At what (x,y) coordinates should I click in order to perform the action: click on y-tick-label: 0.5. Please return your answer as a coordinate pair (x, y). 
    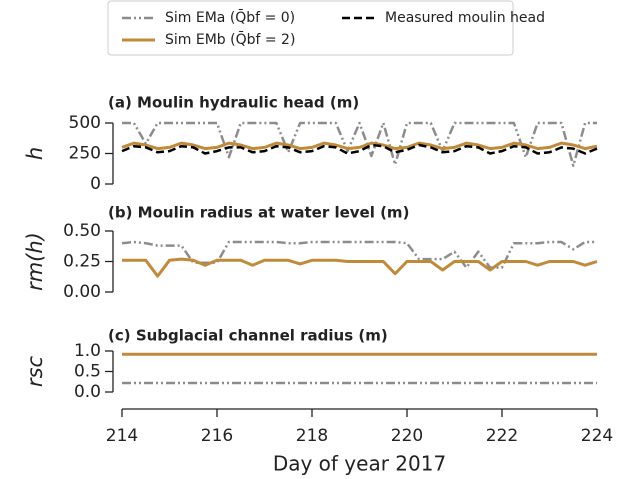
    Looking at the image, I should click on (87, 372).